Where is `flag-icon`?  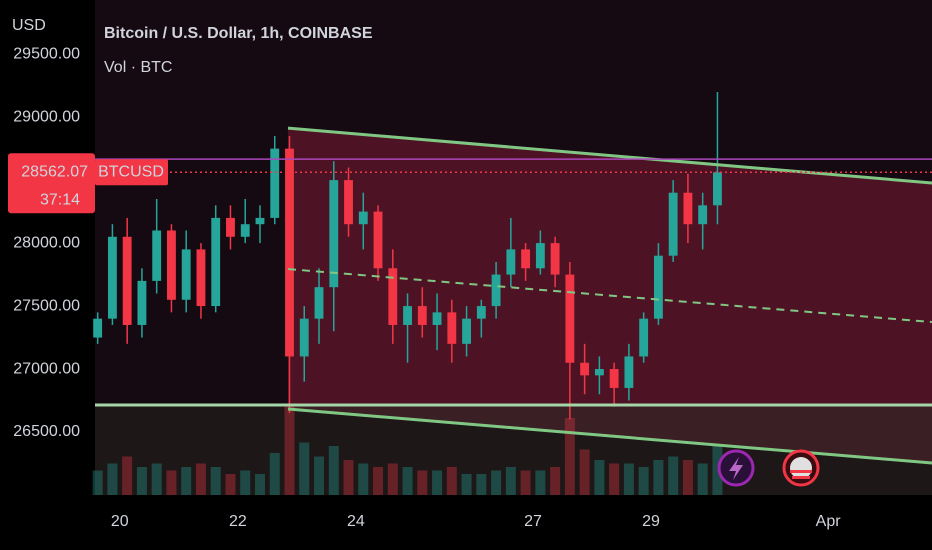
flag-icon is located at coordinates (801, 468).